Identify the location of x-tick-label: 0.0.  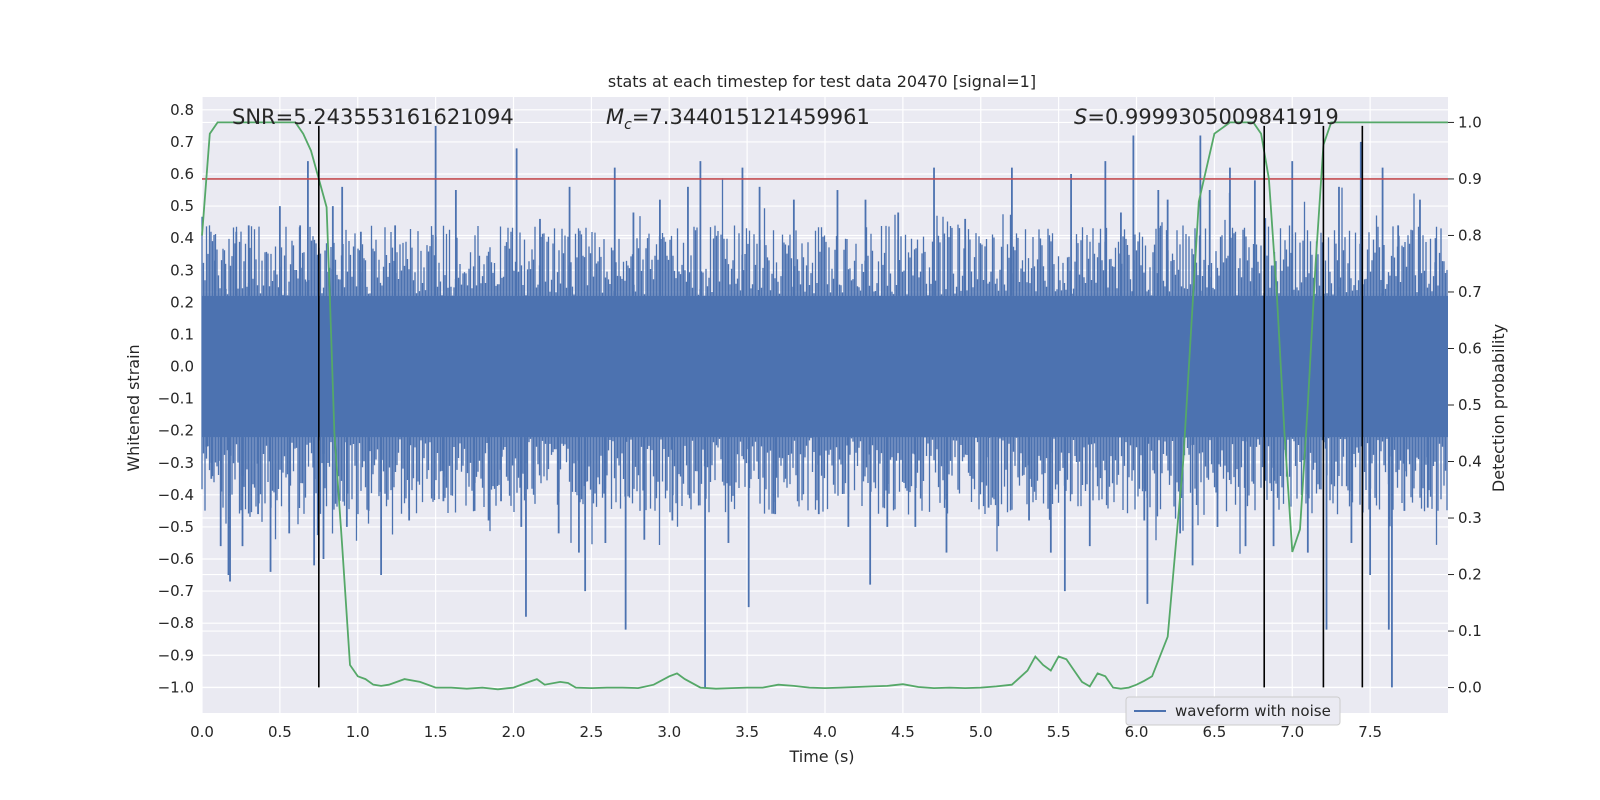
(202, 732).